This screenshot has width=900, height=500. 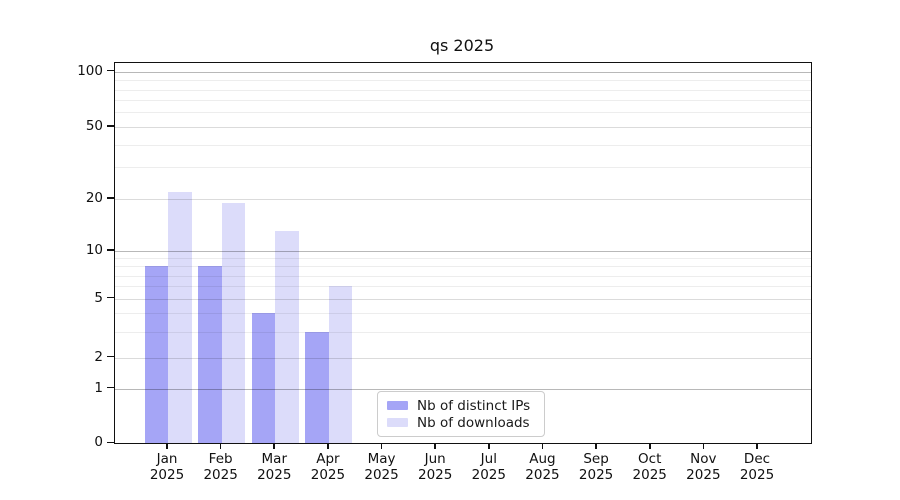 What do you see at coordinates (98, 297) in the screenshot?
I see `y-tick-label: 5` at bounding box center [98, 297].